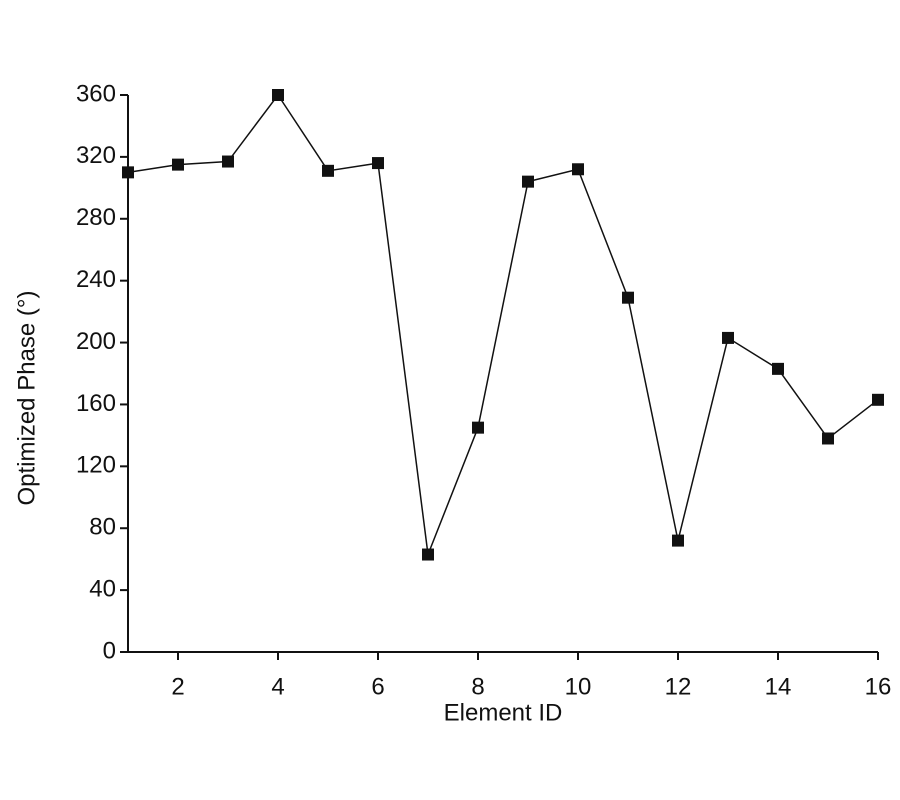 This screenshot has width=900, height=800. What do you see at coordinates (109, 650) in the screenshot?
I see `y-tick-label: 0` at bounding box center [109, 650].